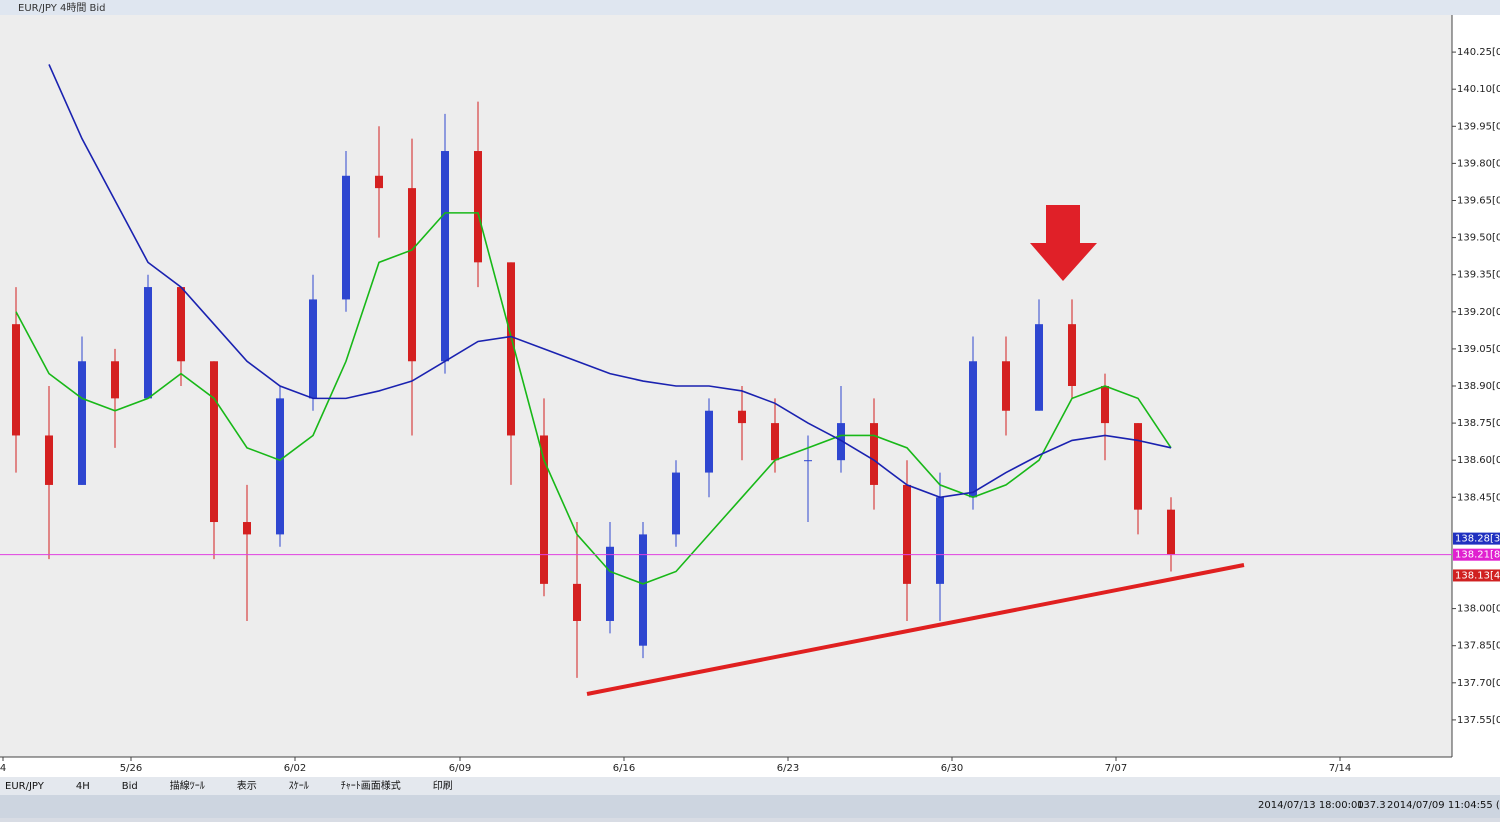  What do you see at coordinates (750, 7) in the screenshot?
I see `title-bar` at bounding box center [750, 7].